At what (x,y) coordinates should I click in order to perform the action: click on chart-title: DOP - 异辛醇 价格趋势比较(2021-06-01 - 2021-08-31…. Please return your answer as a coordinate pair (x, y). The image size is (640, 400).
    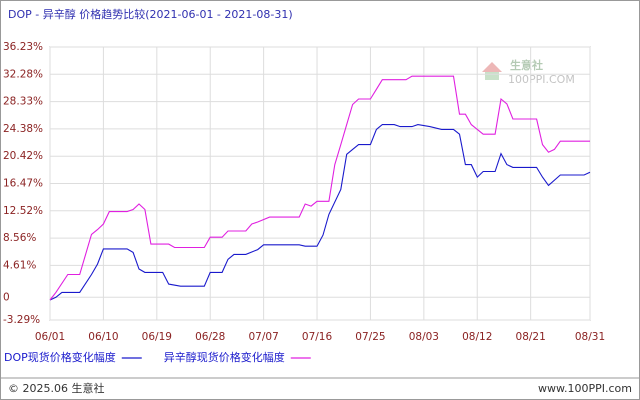
    Looking at the image, I should click on (150, 14).